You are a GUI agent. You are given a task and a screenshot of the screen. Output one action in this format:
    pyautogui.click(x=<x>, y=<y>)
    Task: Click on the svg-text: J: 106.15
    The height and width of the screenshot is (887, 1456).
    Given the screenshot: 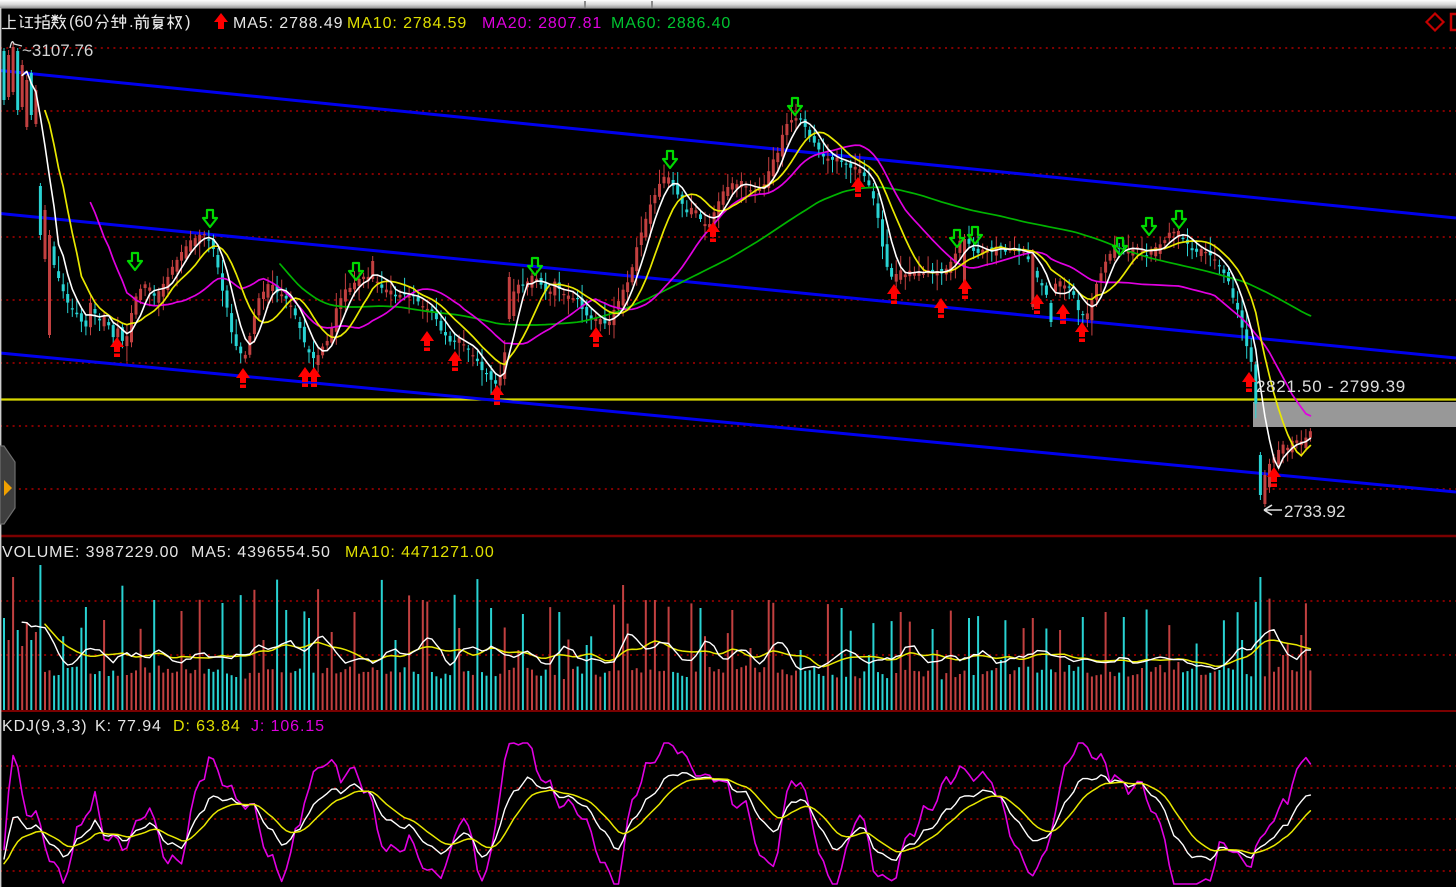 What is the action you would take?
    pyautogui.click(x=288, y=726)
    